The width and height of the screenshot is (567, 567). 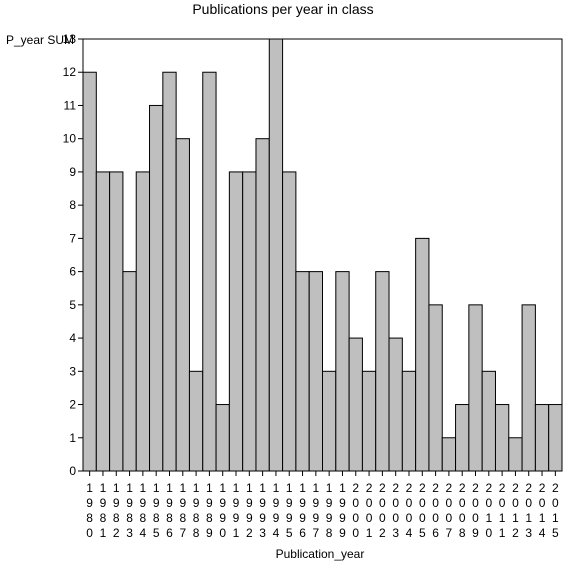 What do you see at coordinates (515, 454) in the screenshot?
I see `bar-2012` at bounding box center [515, 454].